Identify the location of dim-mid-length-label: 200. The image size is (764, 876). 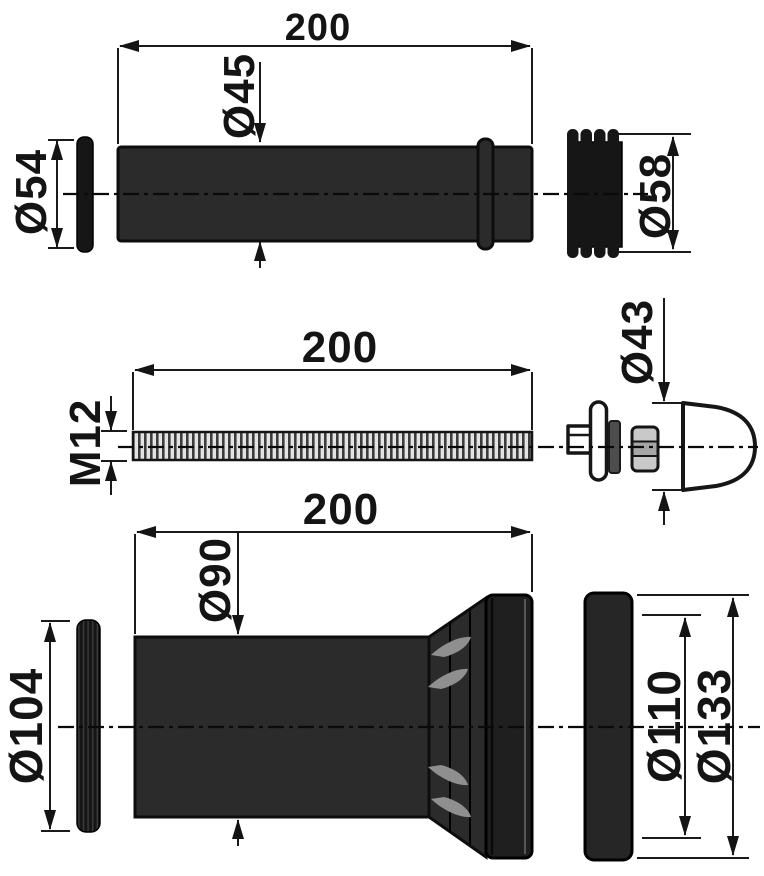
(340, 347).